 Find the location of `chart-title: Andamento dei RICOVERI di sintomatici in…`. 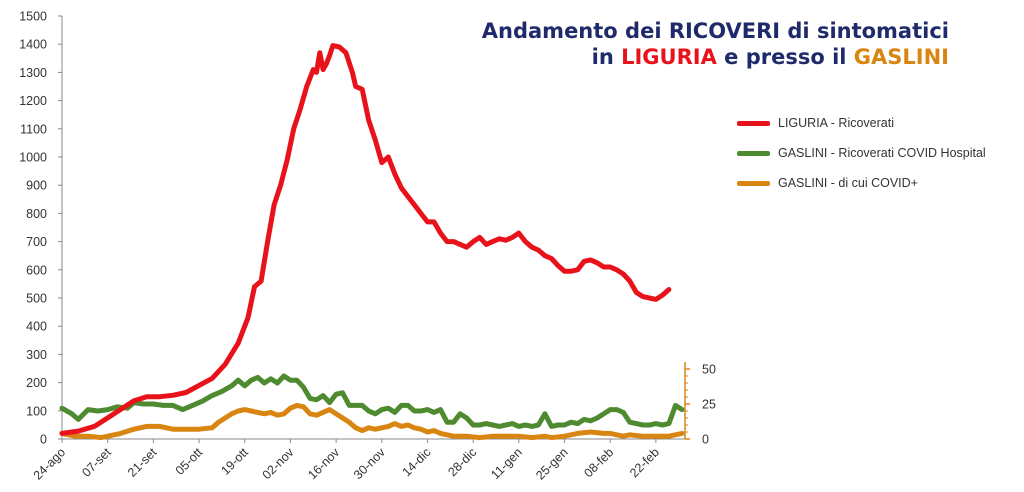

chart-title: Andamento dei RICOVERI di sintomatici in… is located at coordinates (715, 44).